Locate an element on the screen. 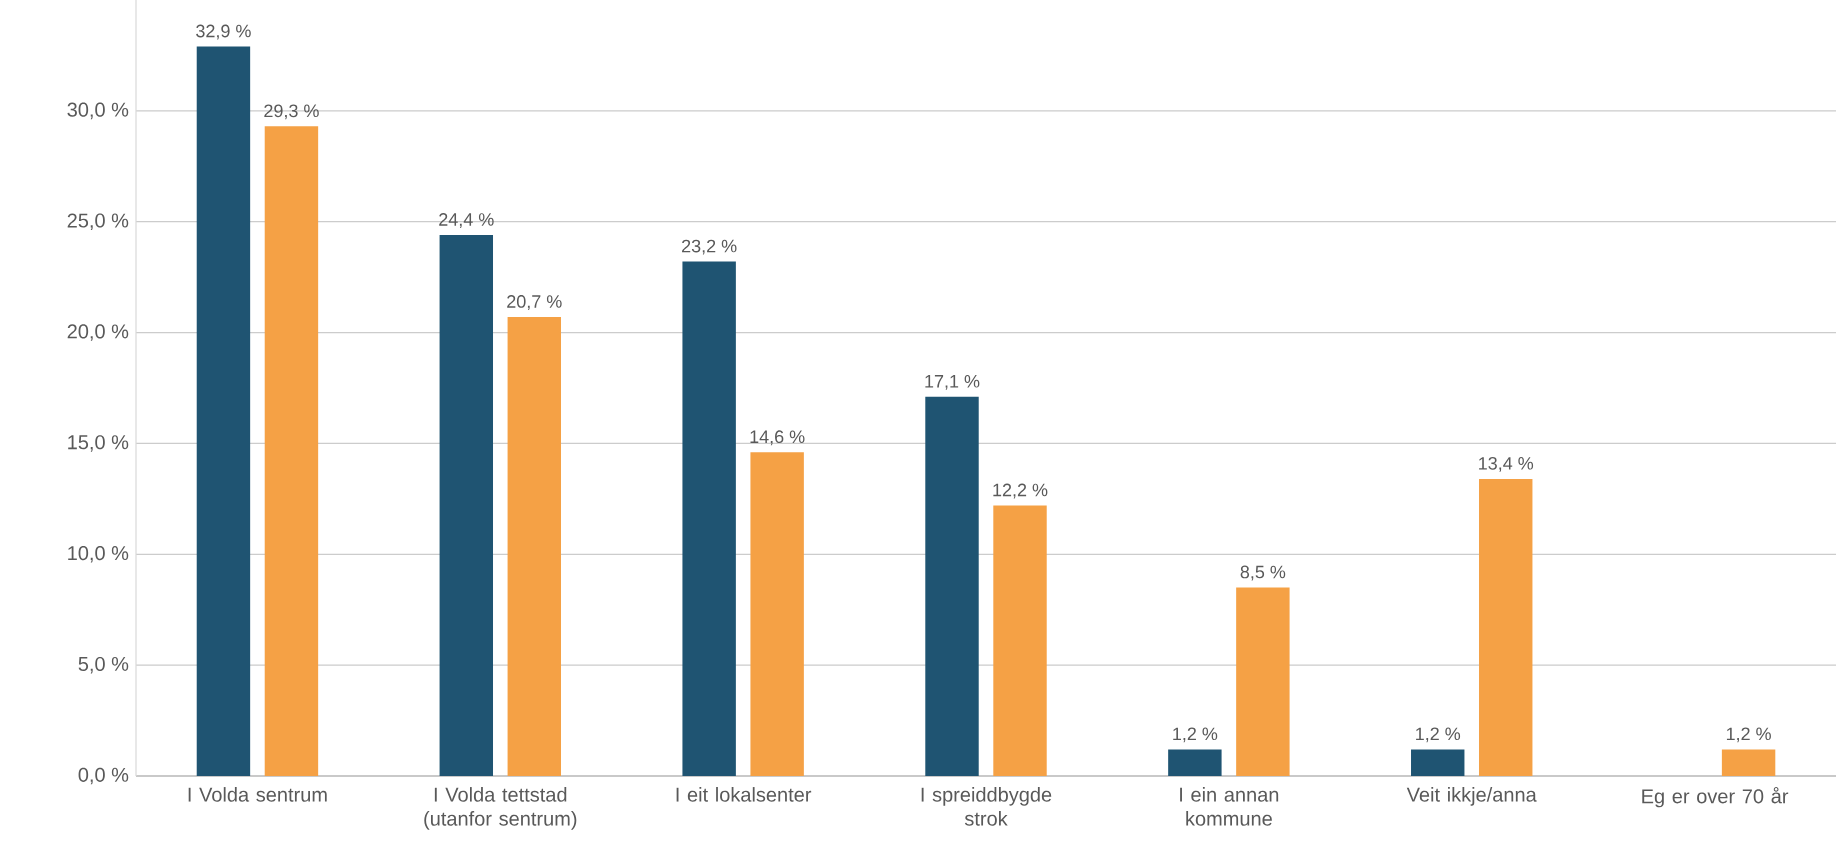 The image size is (1845, 868). y-tick-label: 15,0 % is located at coordinates (98, 443).